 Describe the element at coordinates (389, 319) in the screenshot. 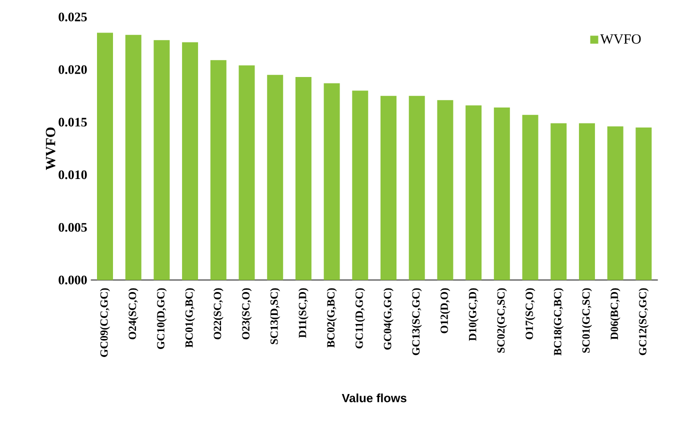

I see `x-tick-label: GC04(G,GC)` at that location.